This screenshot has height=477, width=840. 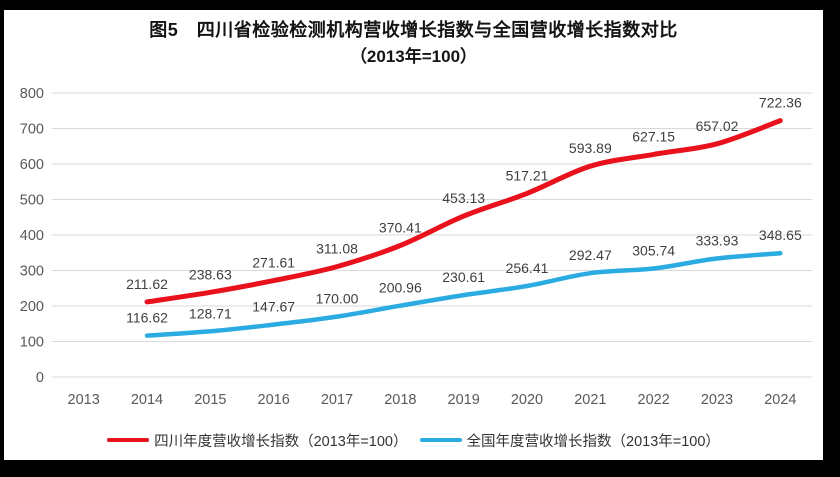 I want to click on data-label: 593.89, so click(x=590, y=148).